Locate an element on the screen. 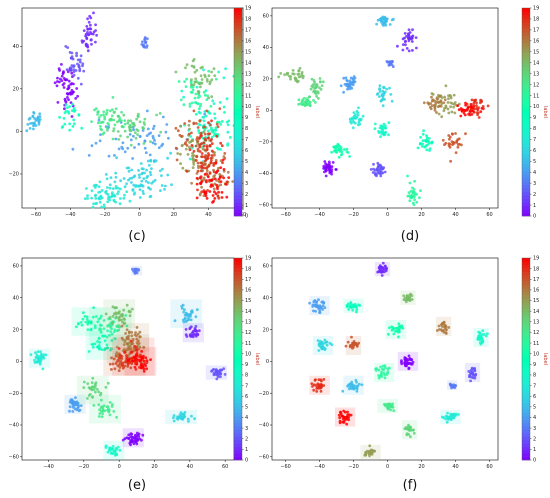  colorbar-tick-label: 17 is located at coordinates (536, 280).